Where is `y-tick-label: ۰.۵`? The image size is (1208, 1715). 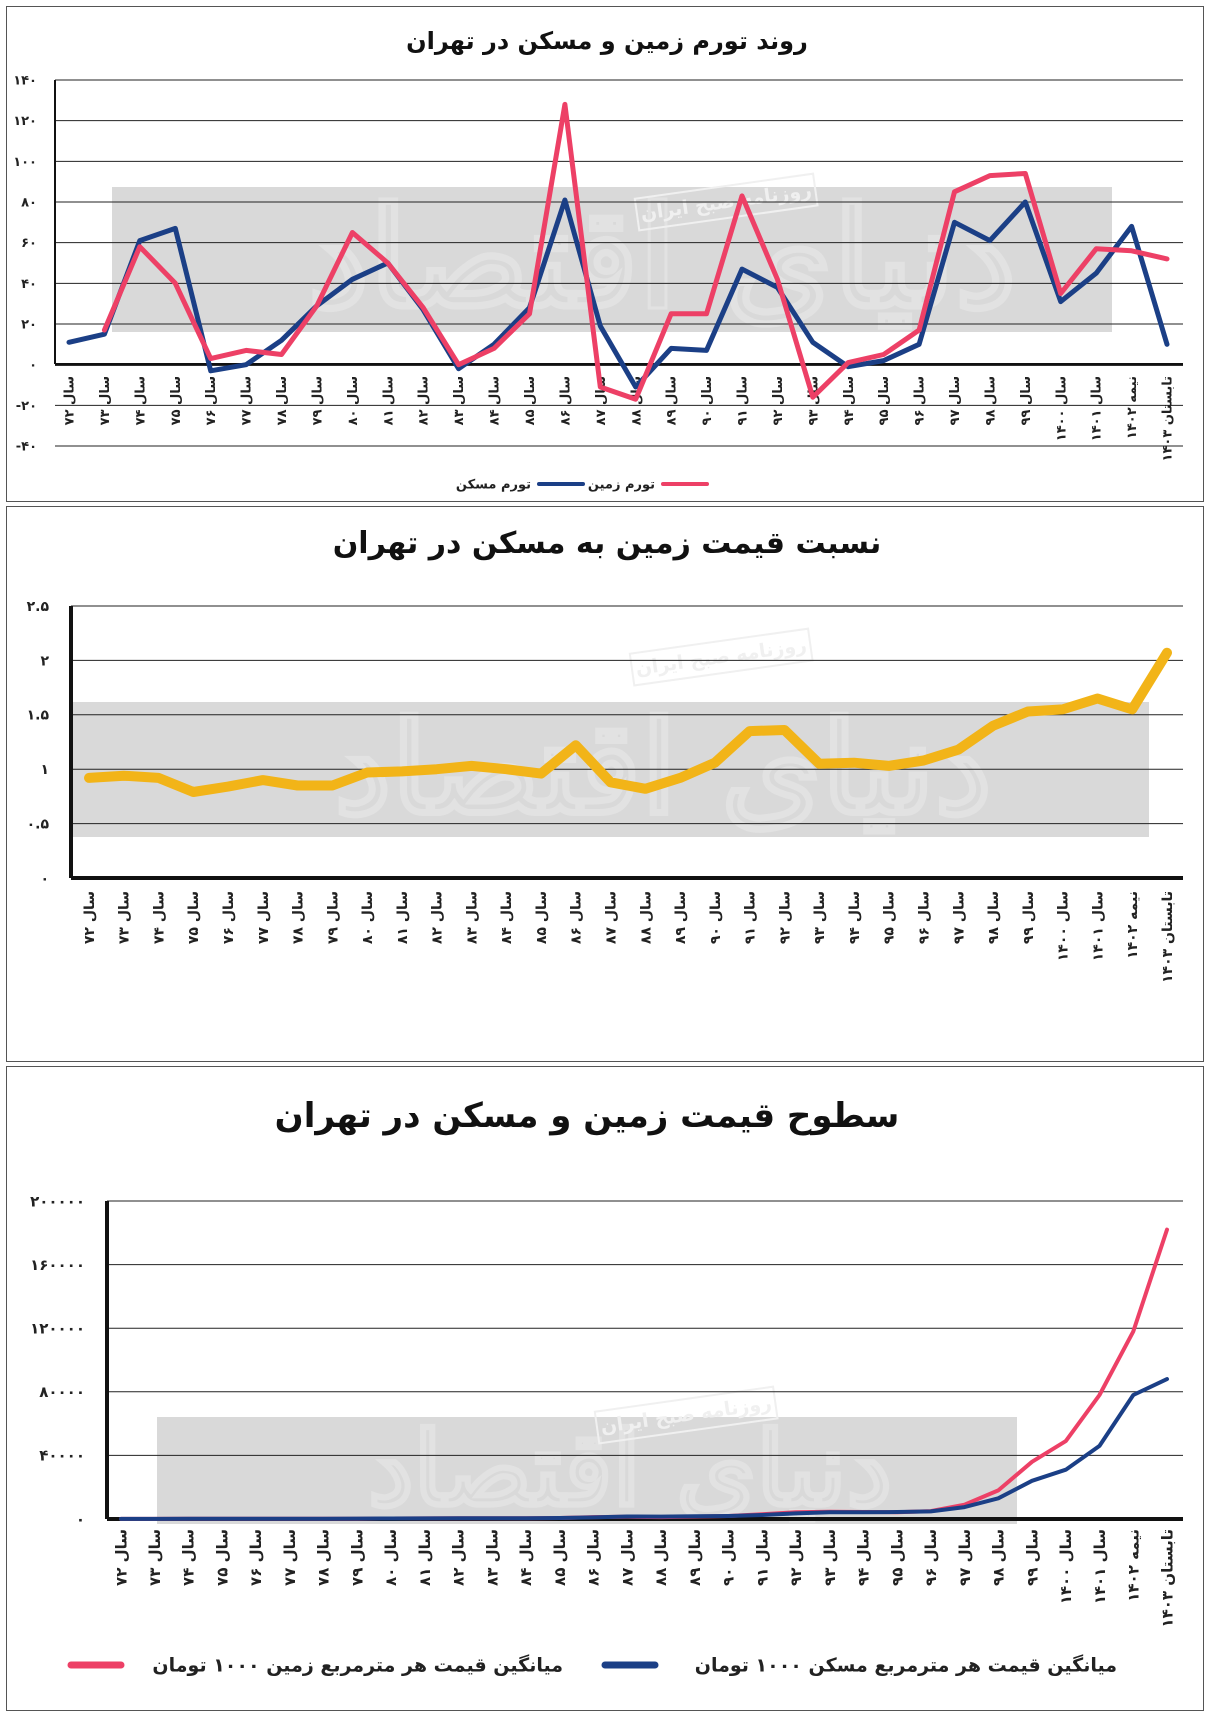 y-tick-label: ۰.۵ is located at coordinates (38, 825).